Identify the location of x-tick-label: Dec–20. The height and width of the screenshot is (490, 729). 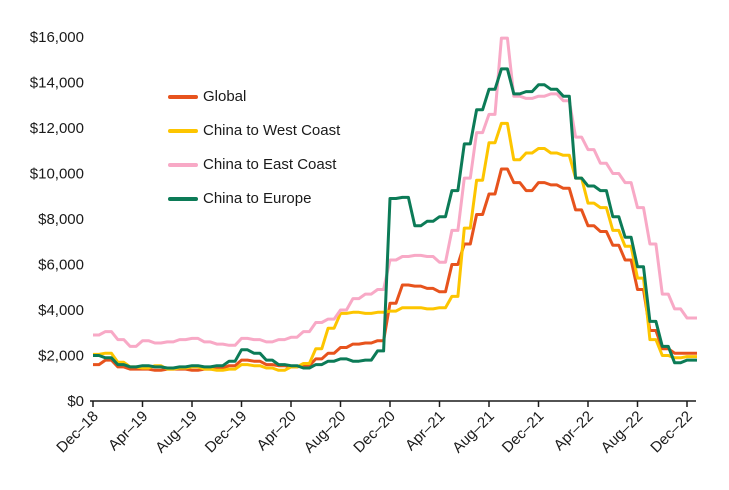
(374, 432).